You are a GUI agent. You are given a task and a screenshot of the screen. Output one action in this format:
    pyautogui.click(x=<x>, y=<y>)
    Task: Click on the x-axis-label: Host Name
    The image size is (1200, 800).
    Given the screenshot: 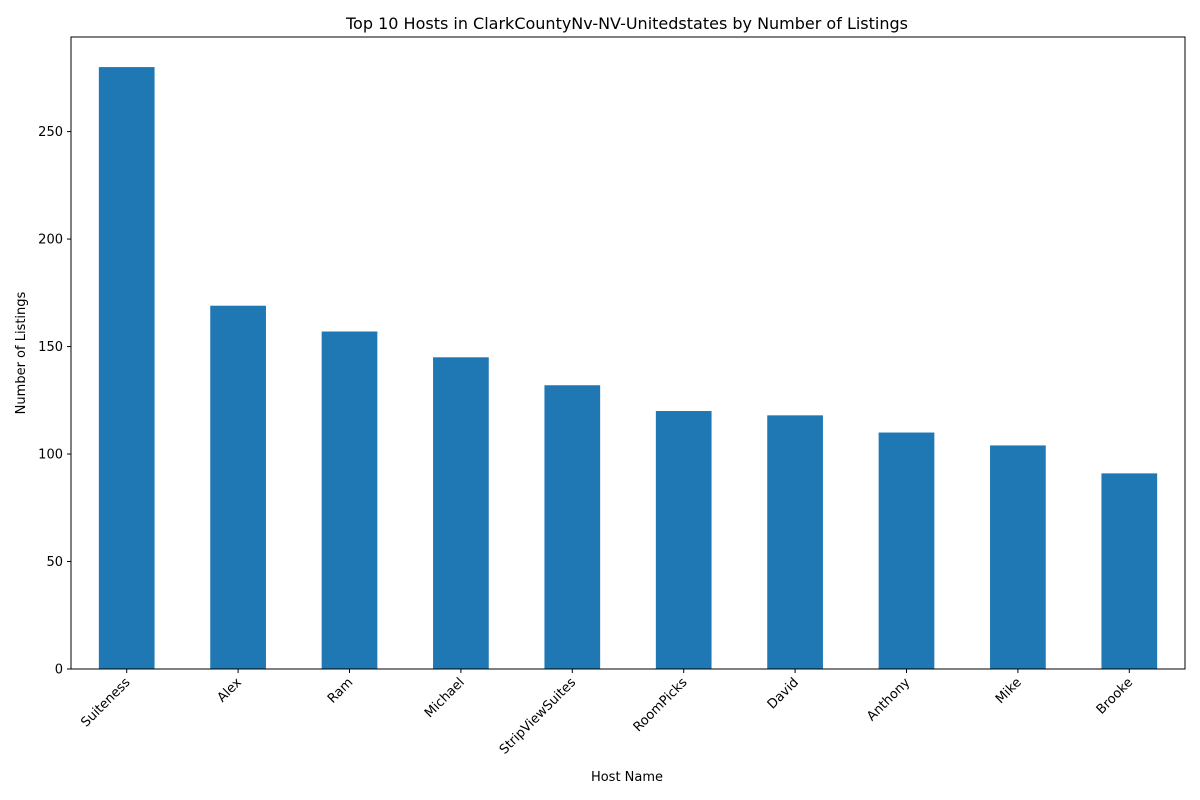 What is the action you would take?
    pyautogui.click(x=627, y=777)
    